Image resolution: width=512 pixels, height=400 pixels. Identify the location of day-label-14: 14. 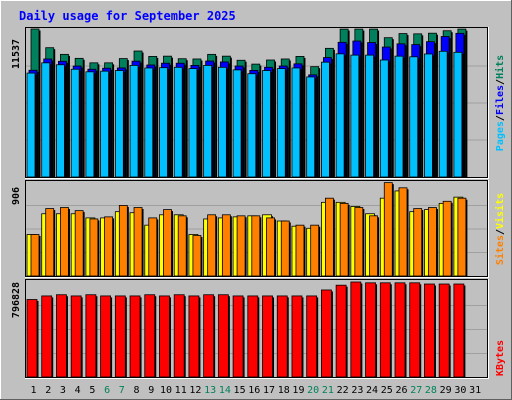
(225, 390).